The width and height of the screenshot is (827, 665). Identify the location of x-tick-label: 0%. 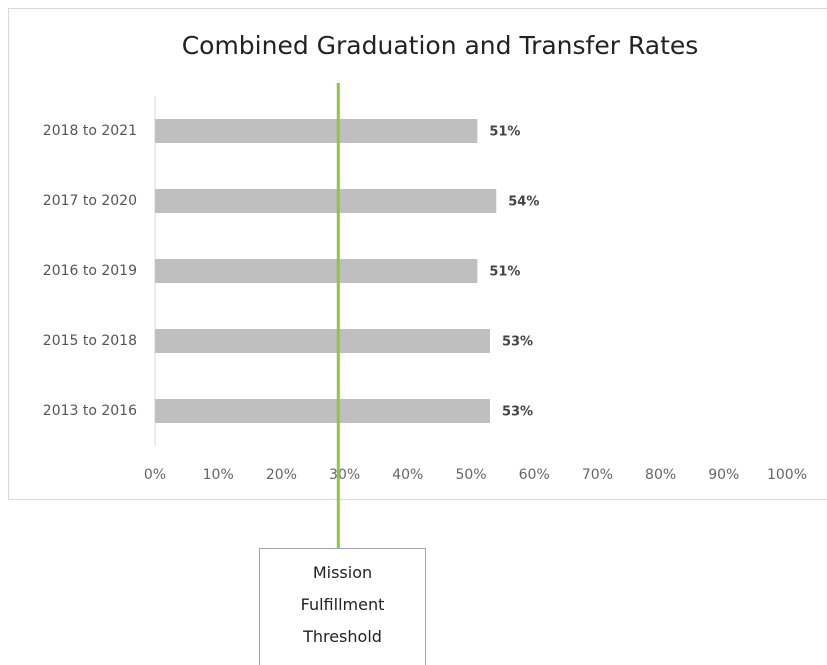
(155, 475).